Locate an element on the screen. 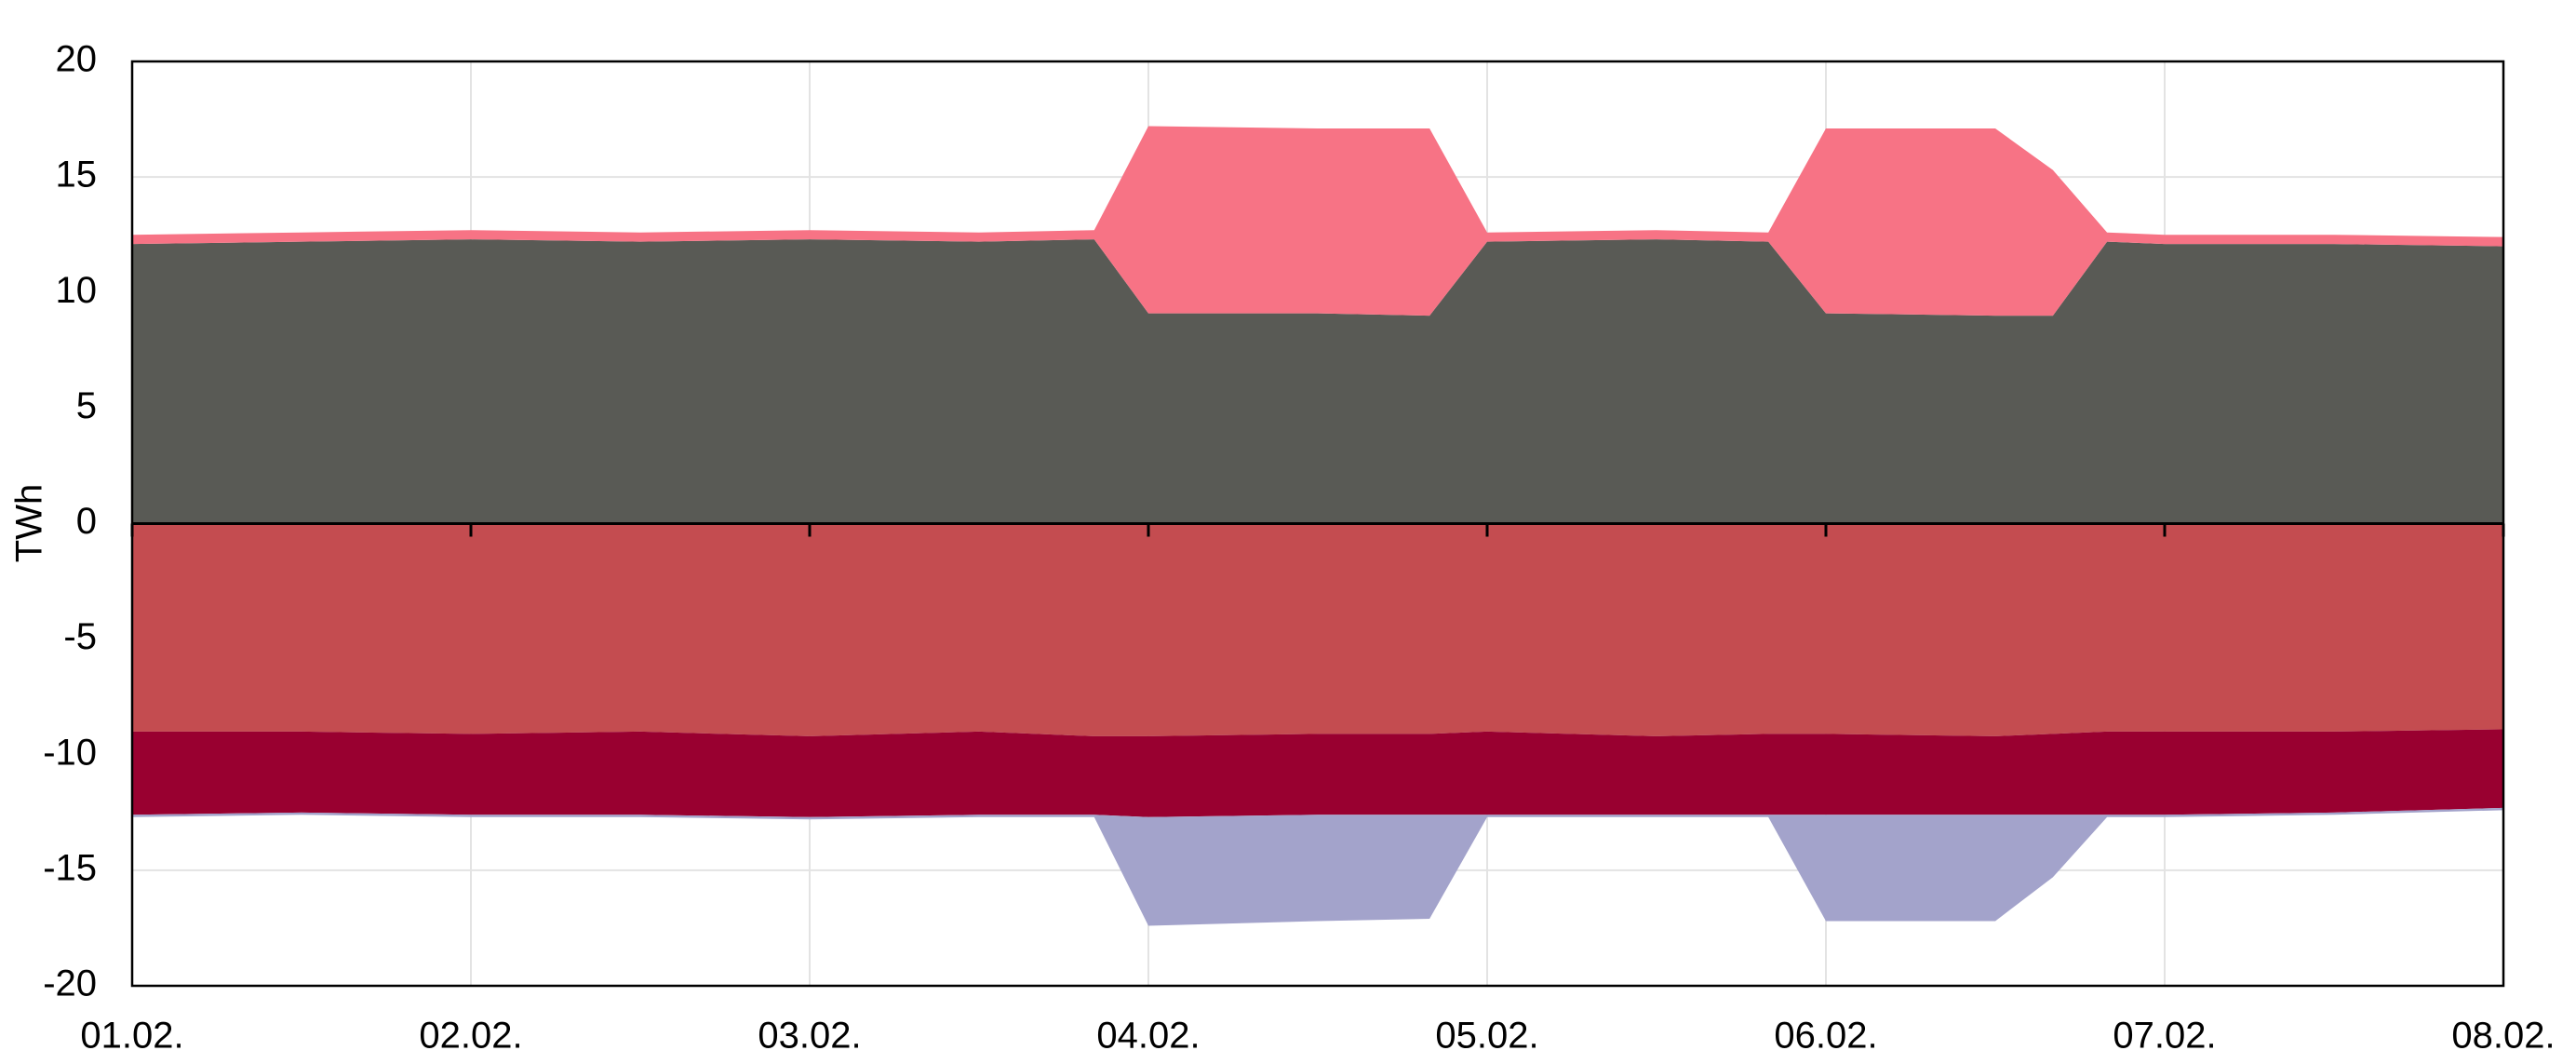 This screenshot has width=2576, height=1064. x-tick-label: 06.02. is located at coordinates (1825, 1036).